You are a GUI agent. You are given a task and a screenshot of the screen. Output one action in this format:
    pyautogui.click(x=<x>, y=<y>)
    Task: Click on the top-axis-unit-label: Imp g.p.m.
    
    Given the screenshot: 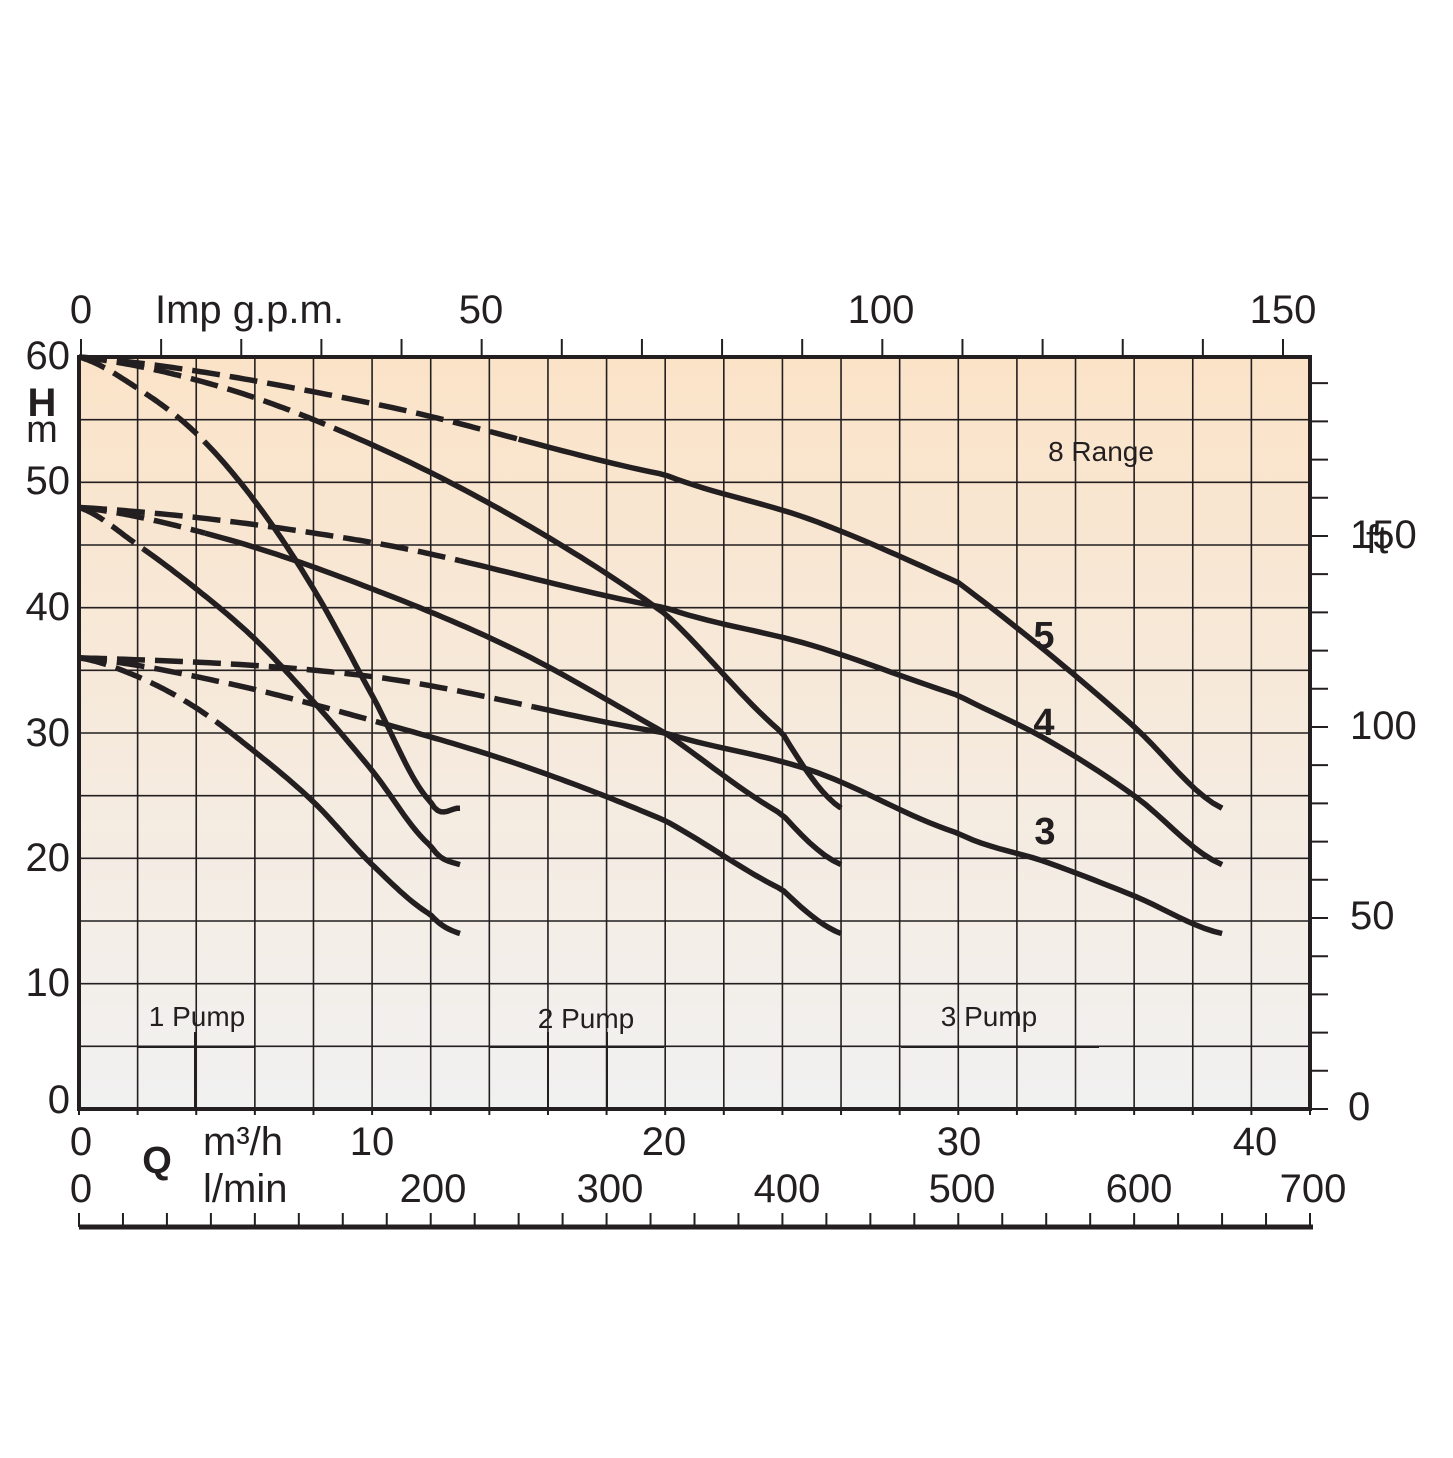 What is the action you would take?
    pyautogui.click(x=249, y=310)
    